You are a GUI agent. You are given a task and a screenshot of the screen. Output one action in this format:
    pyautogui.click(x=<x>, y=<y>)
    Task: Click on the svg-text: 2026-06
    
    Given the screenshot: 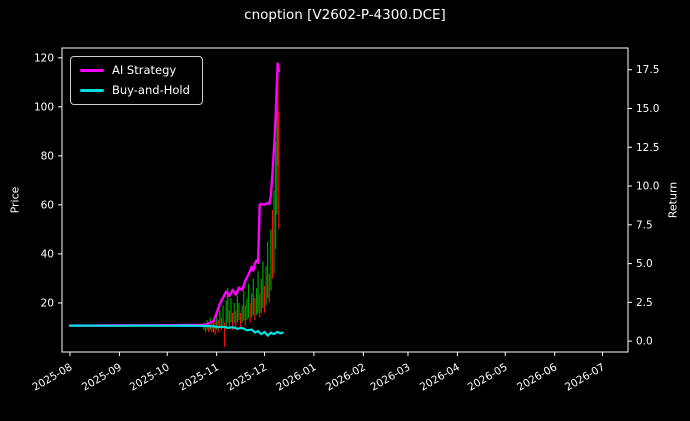 What is the action you would take?
    pyautogui.click(x=537, y=377)
    